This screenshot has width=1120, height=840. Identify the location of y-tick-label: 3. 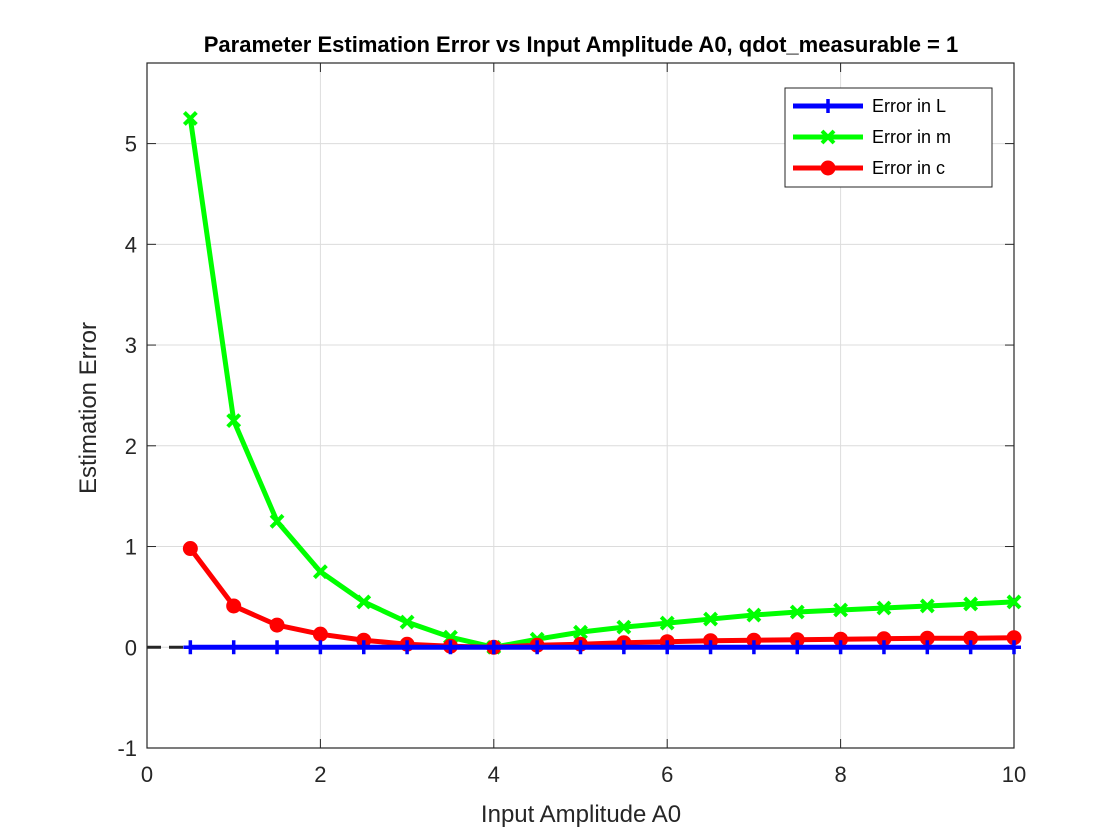
(131, 345).